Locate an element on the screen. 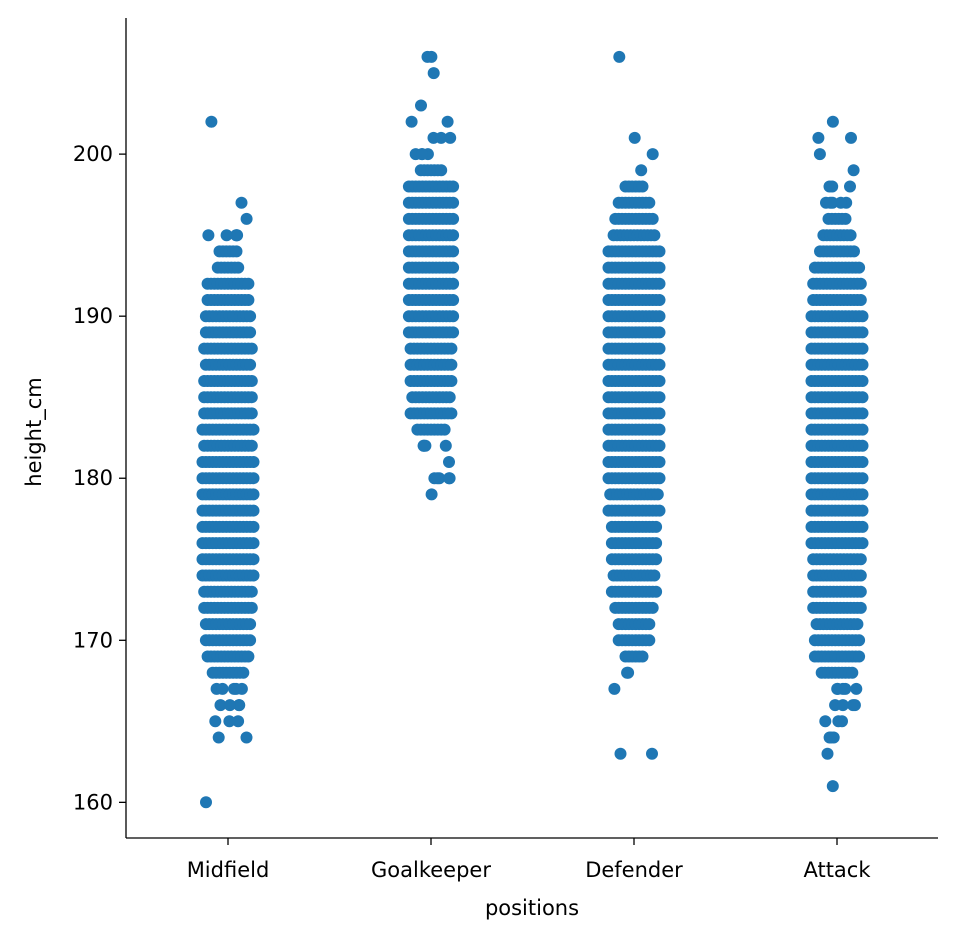 This screenshot has height=940, width=974. y-axis-ticks: 160 170 180 190 200 is located at coordinates (99, 478).